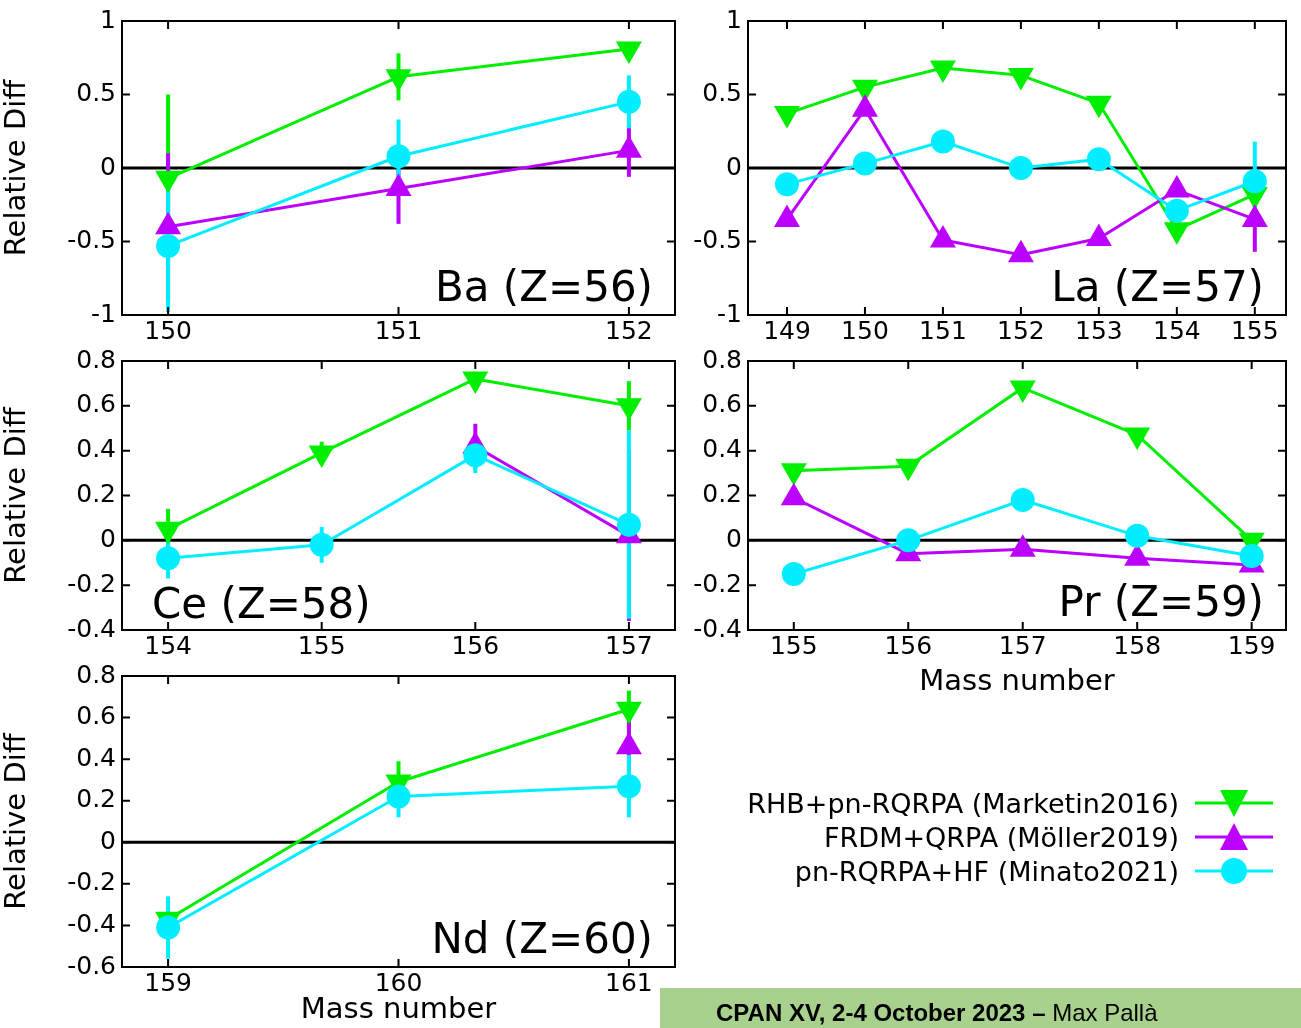  Describe the element at coordinates (543, 286) in the screenshot. I see `annotation: Ba (Z=56)` at that location.